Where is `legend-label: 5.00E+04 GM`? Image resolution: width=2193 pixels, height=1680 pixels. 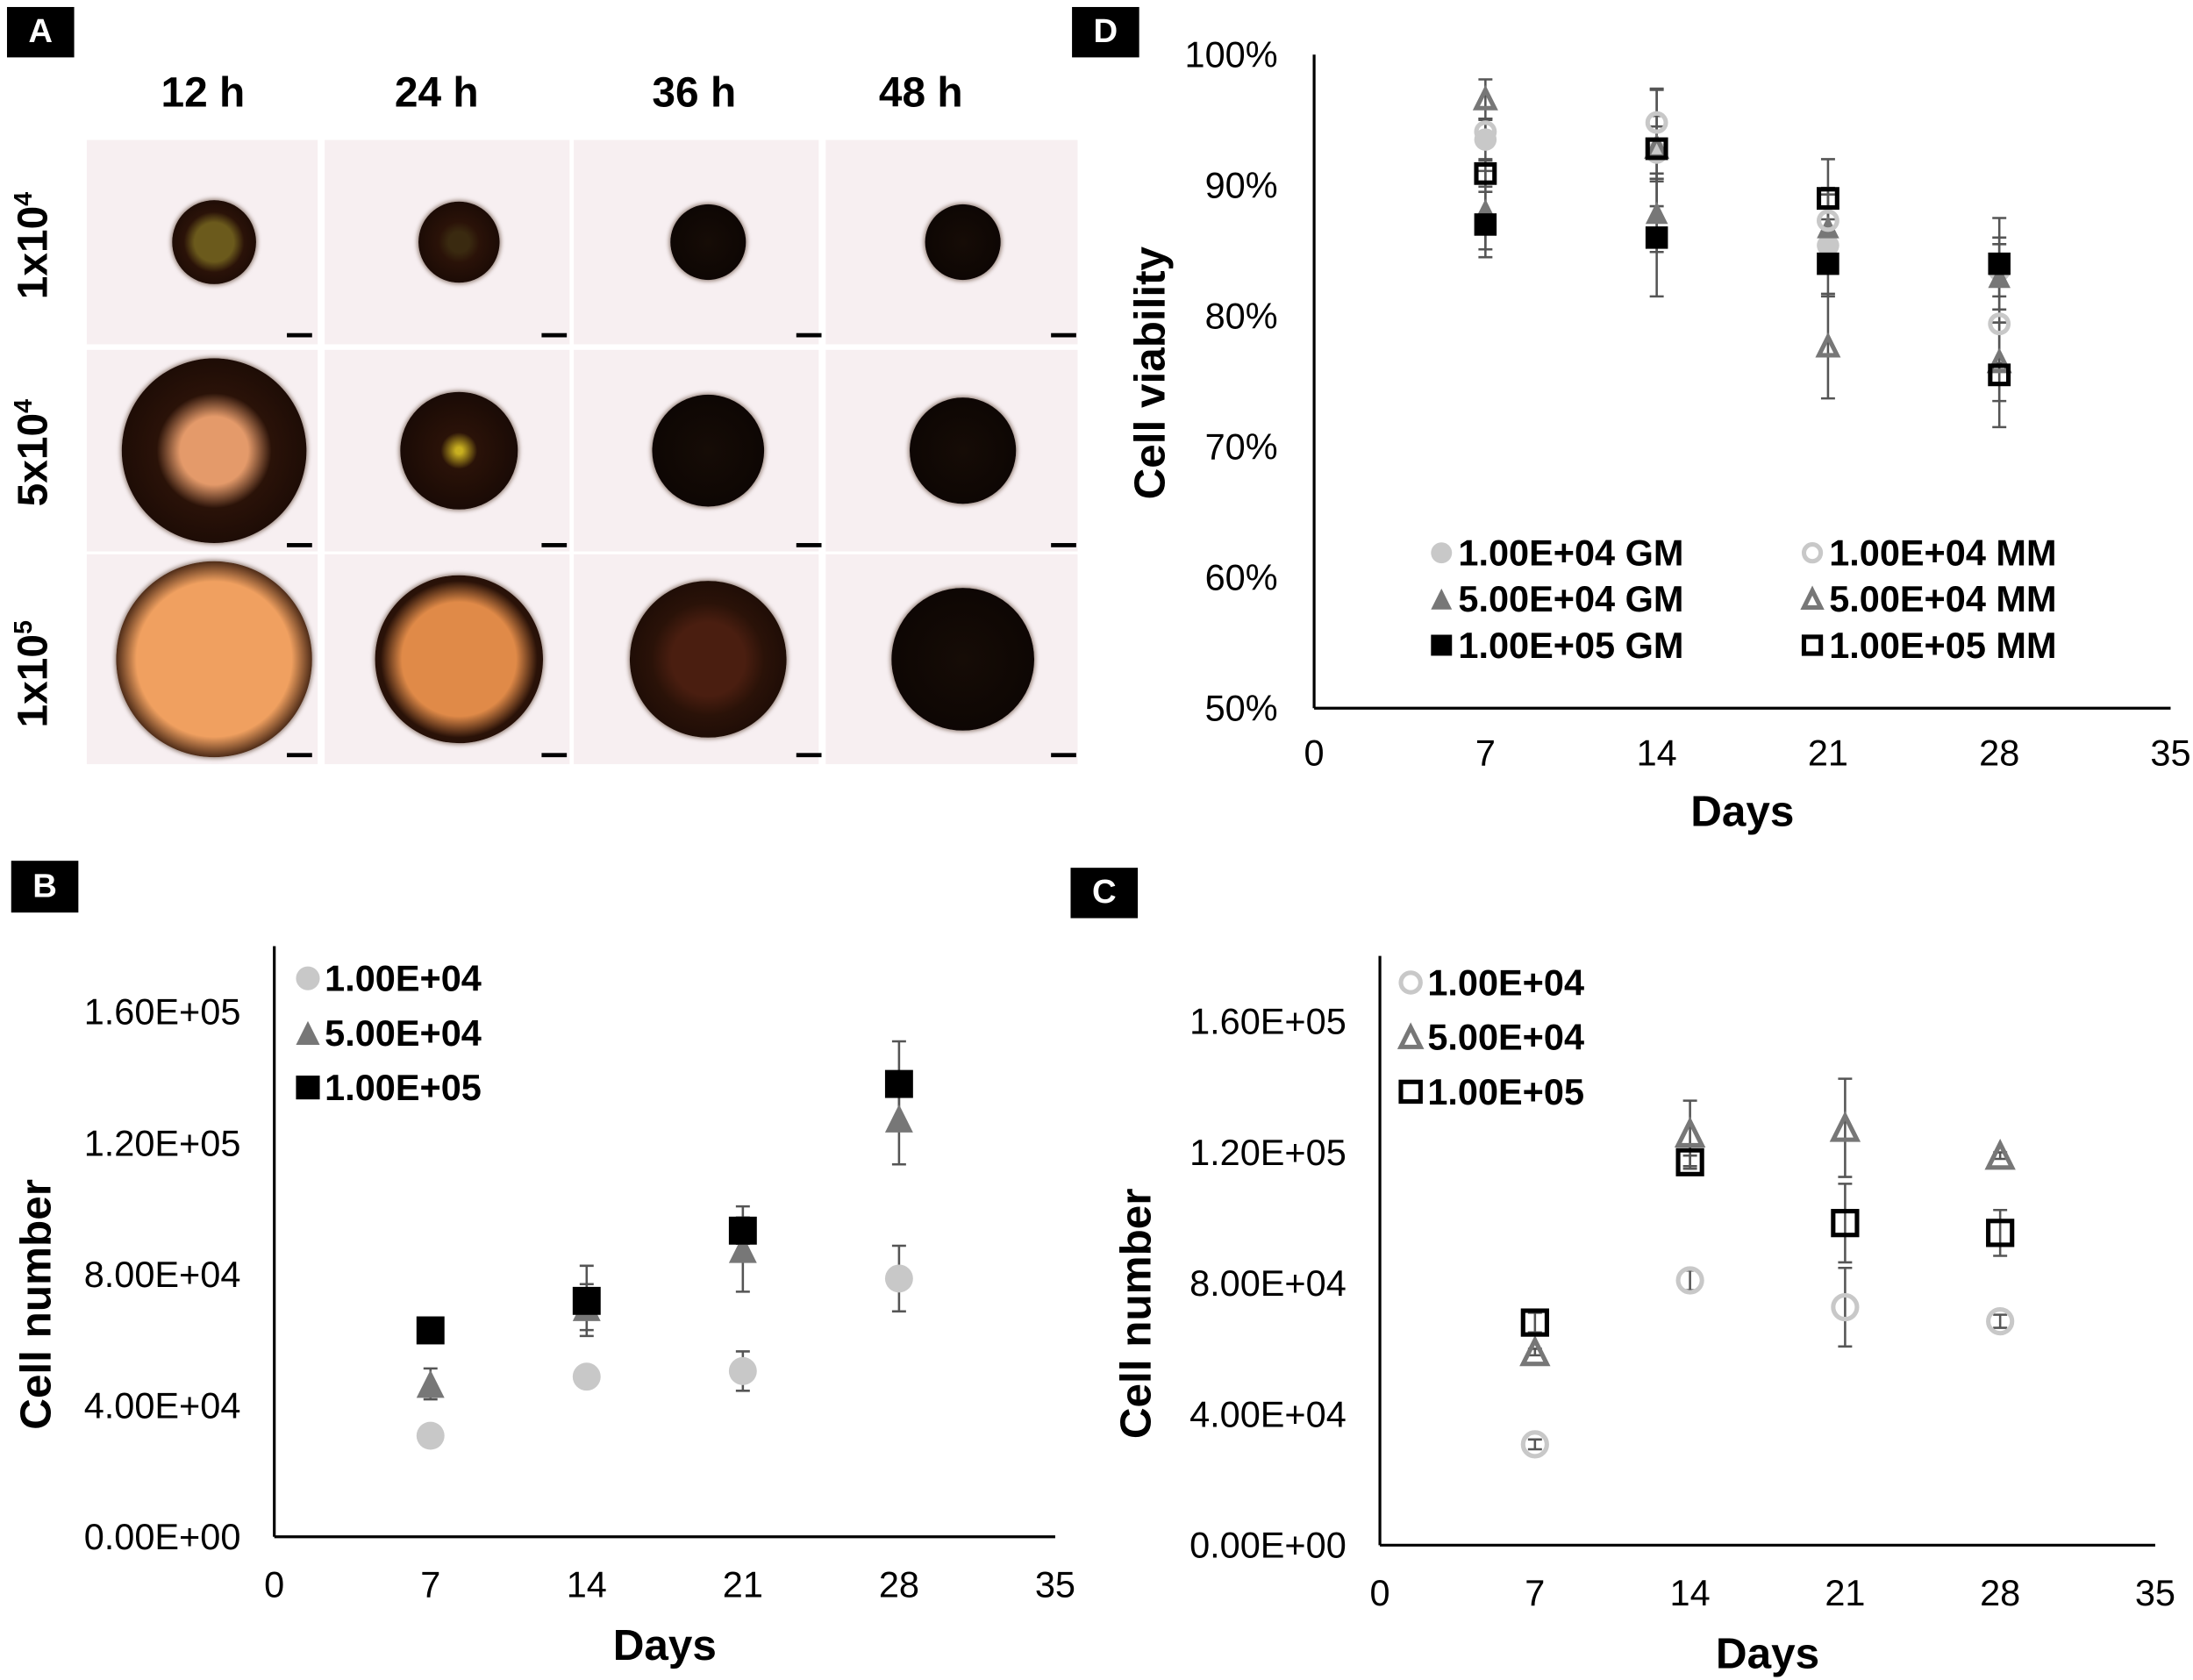
legend-label: 5.00E+04 GM is located at coordinates (1570, 598).